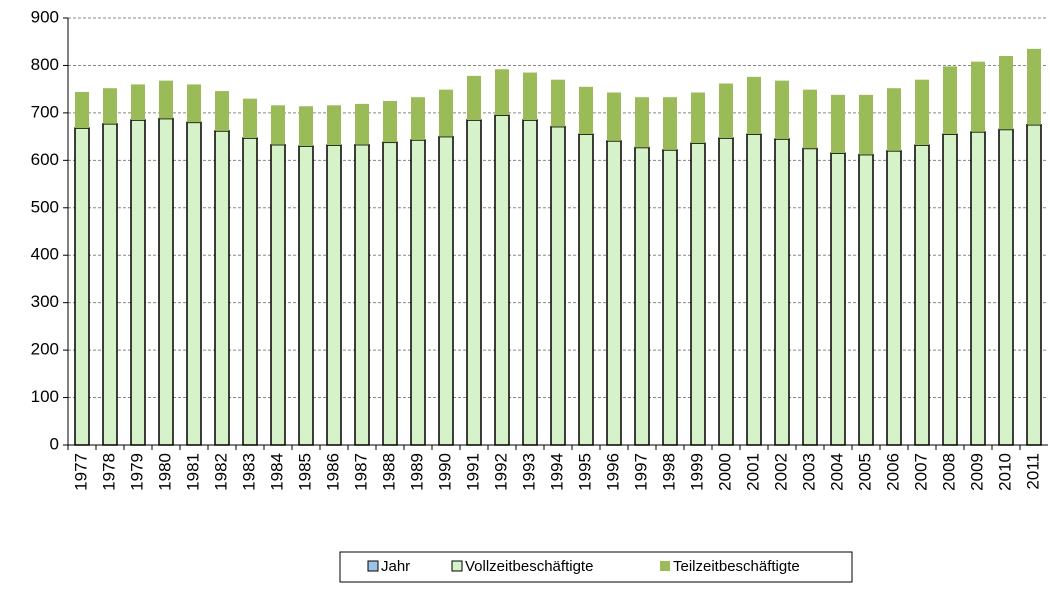  Describe the element at coordinates (304, 472) in the screenshot. I see `x-tick-label: 1985` at that location.